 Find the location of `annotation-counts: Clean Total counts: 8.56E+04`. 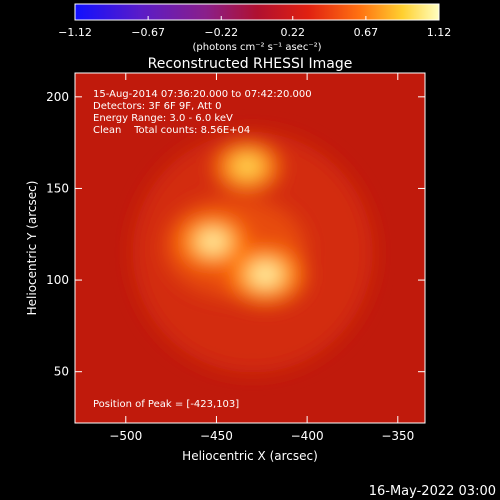

annotation-counts: Clean Total counts: 8.56E+04 is located at coordinates (171, 130).